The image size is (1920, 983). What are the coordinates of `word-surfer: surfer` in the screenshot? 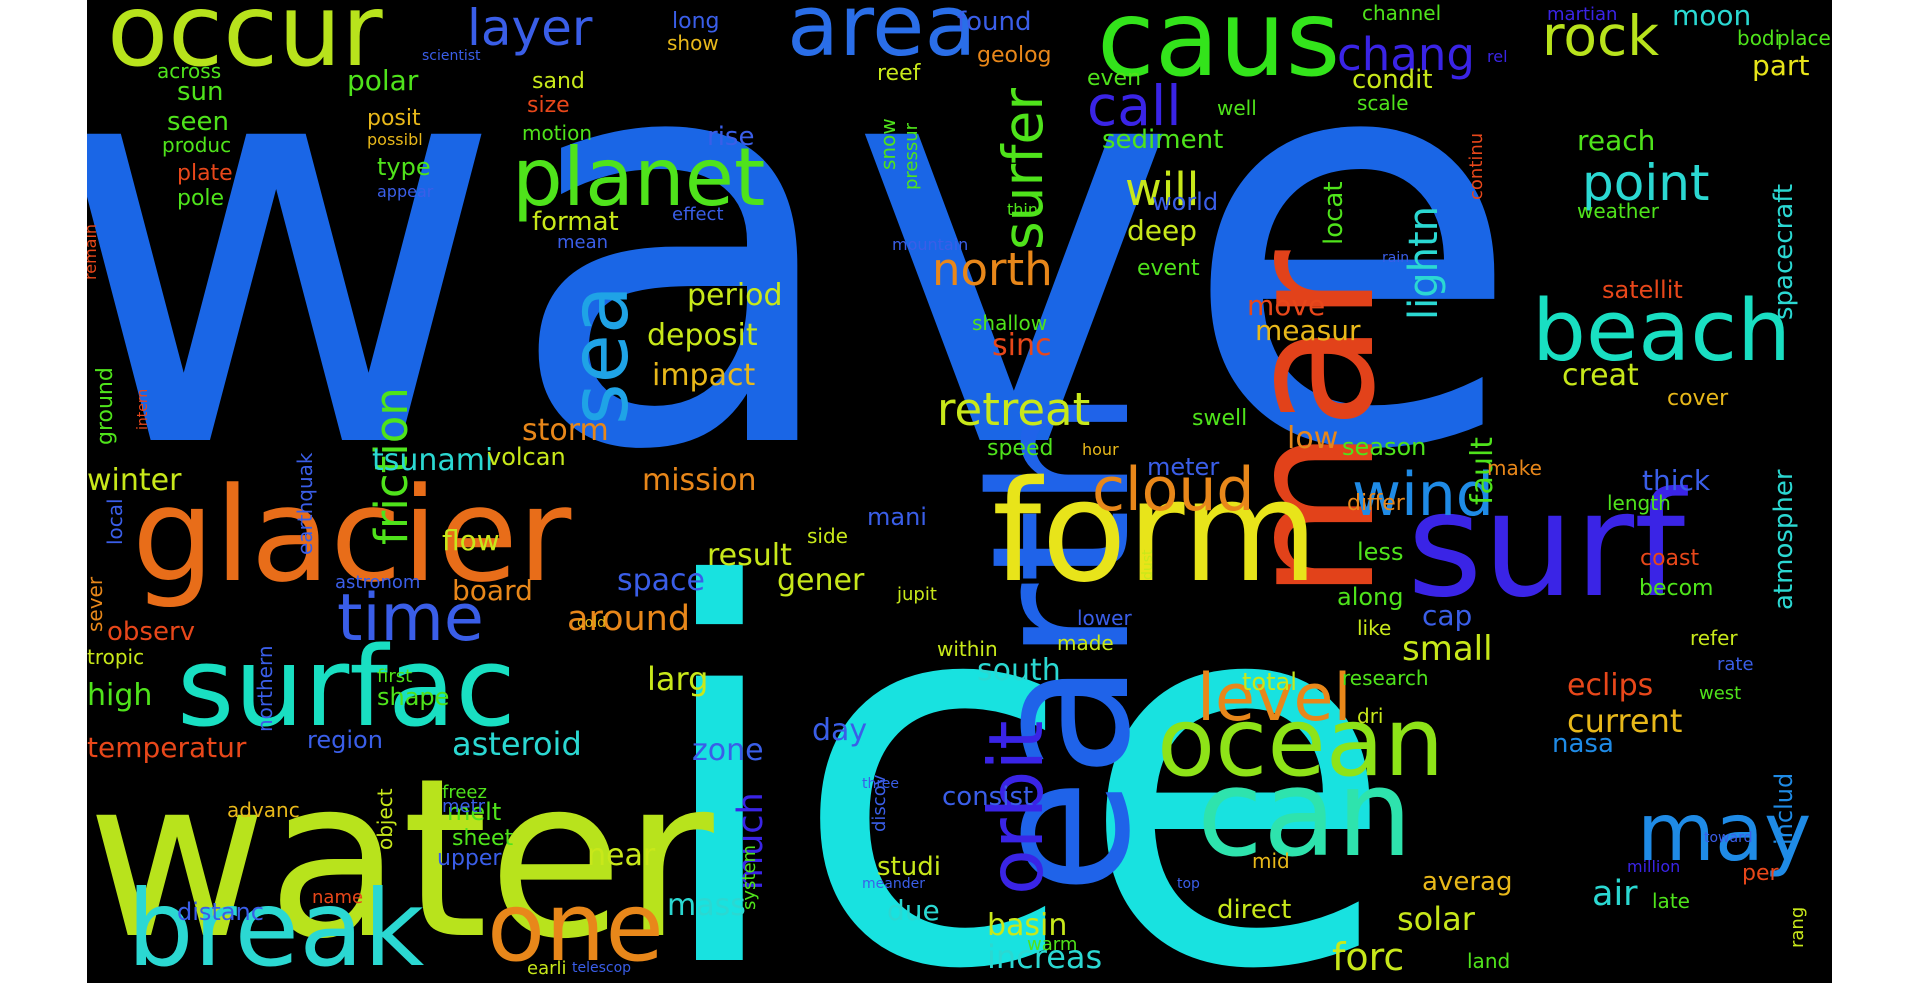 It's located at (1023, 169).